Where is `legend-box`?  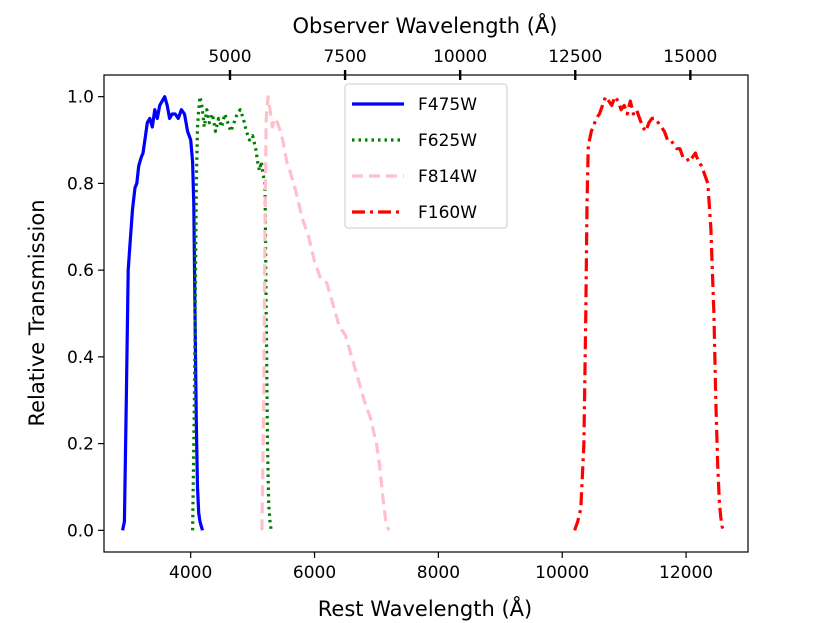
legend-box is located at coordinates (426, 156).